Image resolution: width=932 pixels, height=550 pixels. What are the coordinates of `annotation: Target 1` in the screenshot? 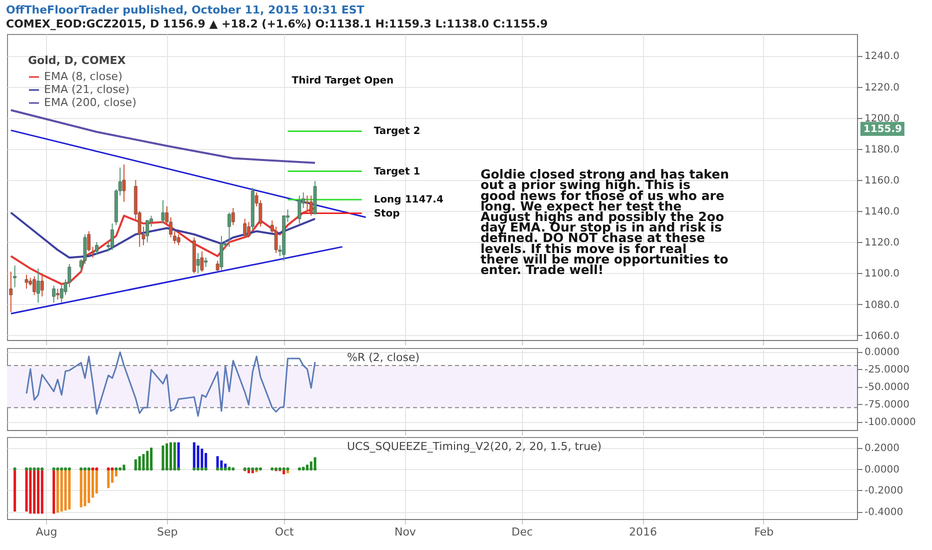 It's located at (397, 172).